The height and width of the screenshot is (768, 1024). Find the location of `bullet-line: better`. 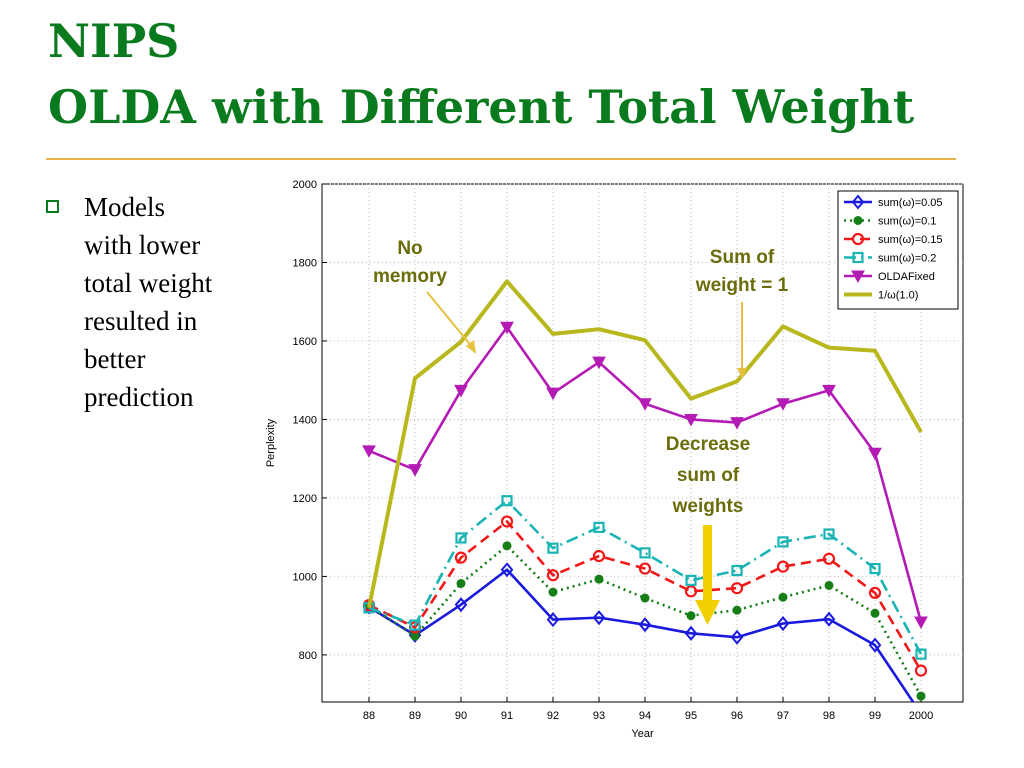

bullet-line: better is located at coordinates (115, 359).